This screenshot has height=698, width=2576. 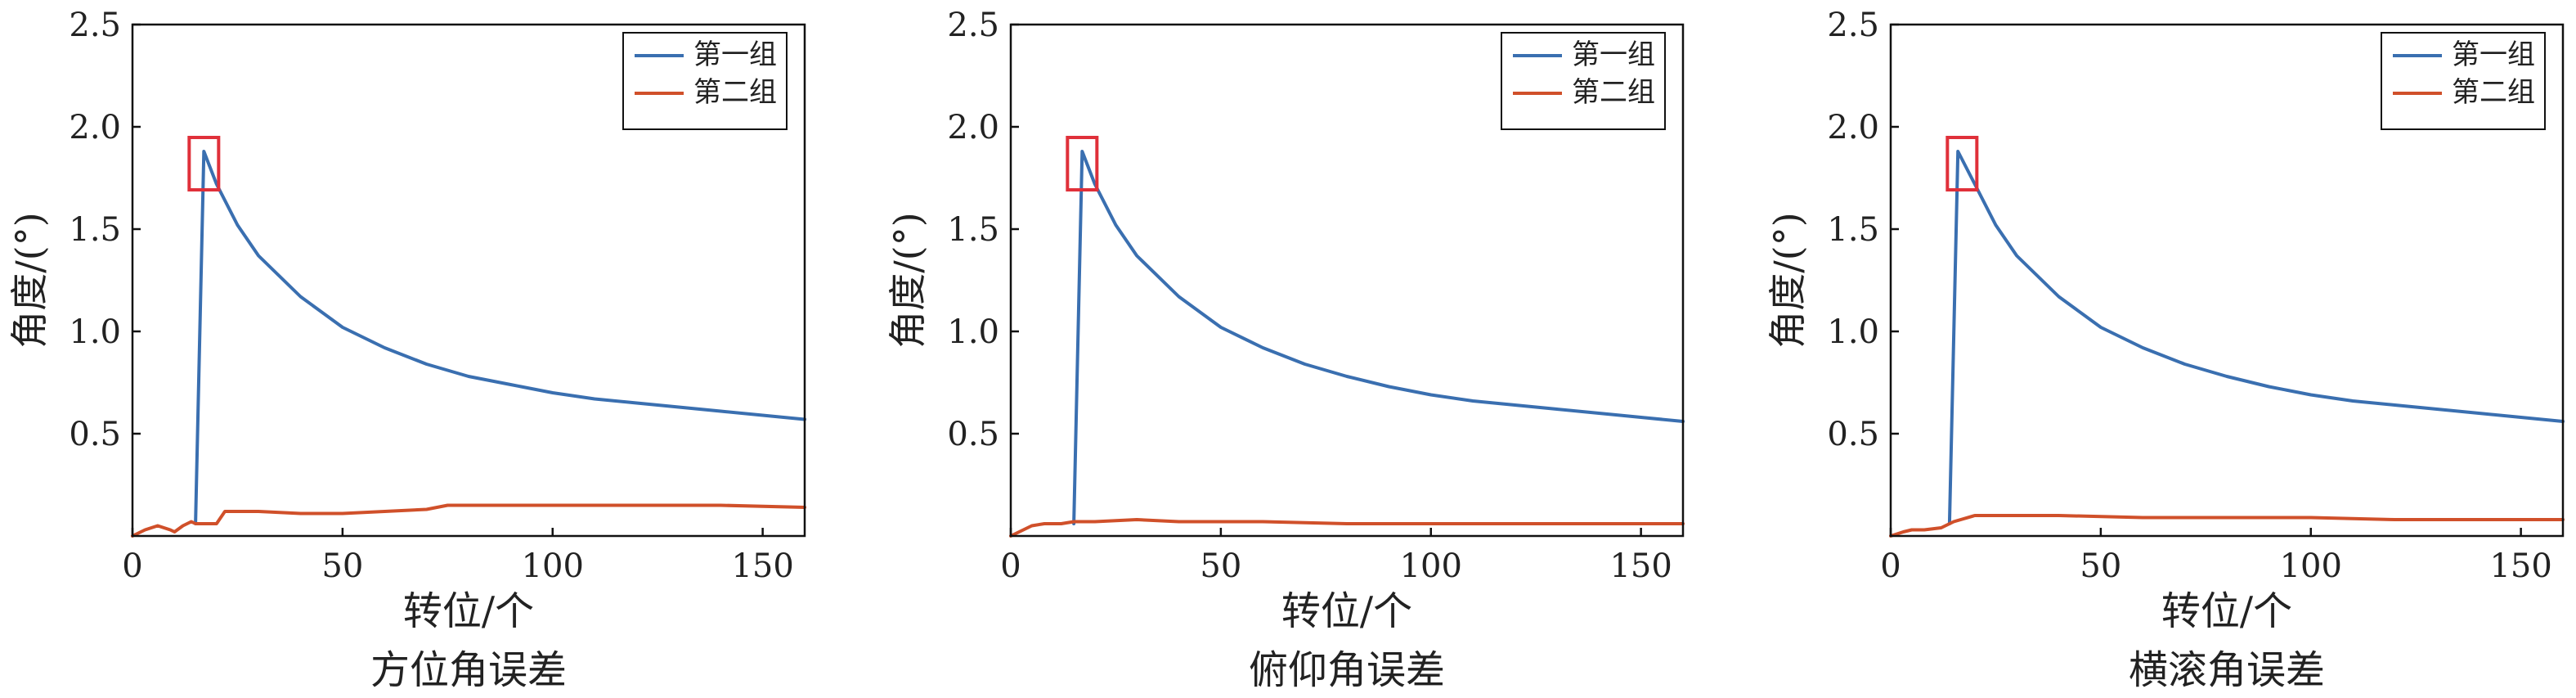 I want to click on chart-title: 俯仰角误差, so click(x=1347, y=670).